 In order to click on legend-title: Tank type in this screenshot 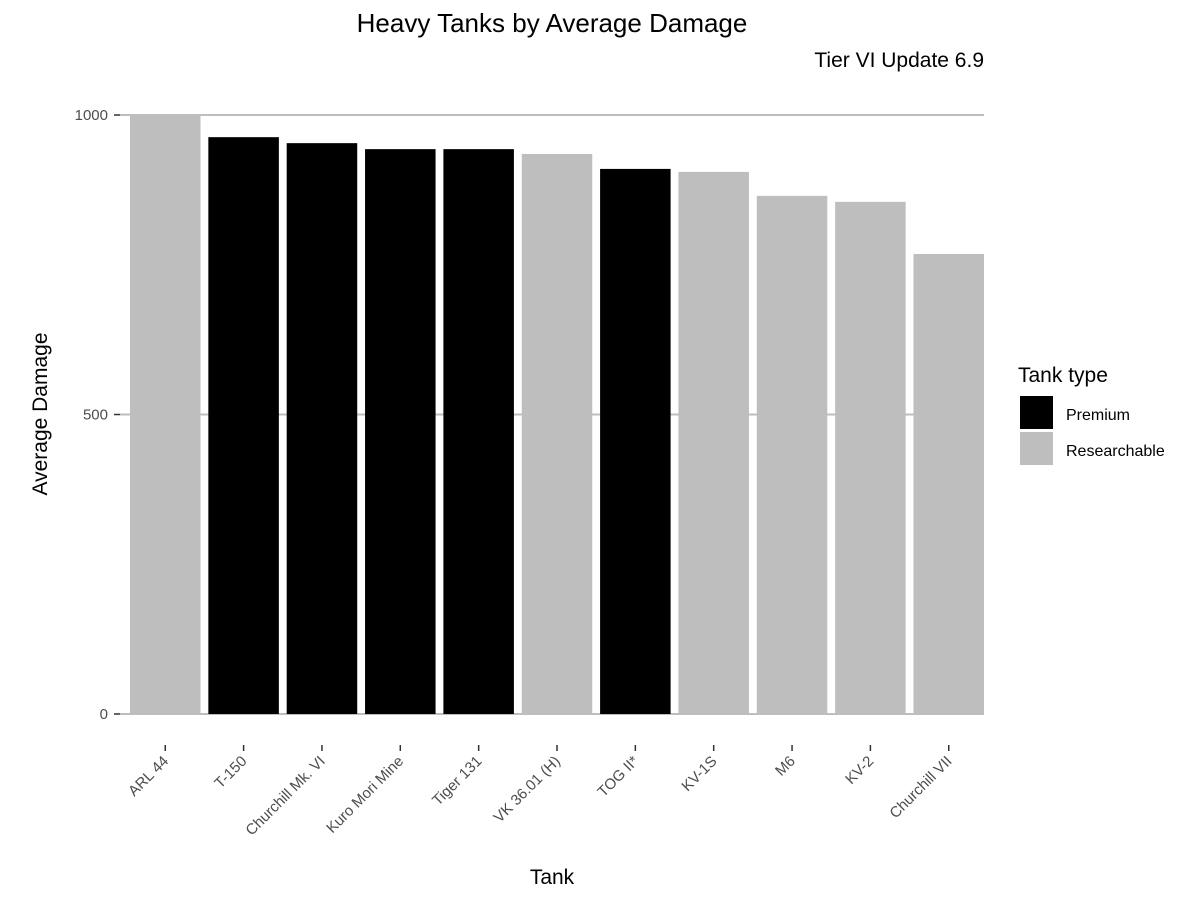, I will do `click(1063, 375)`.